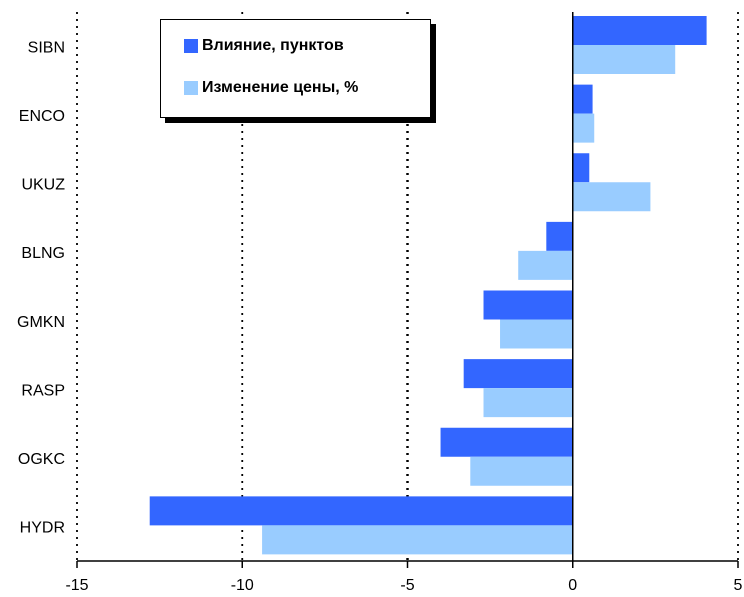 The height and width of the screenshot is (597, 744). What do you see at coordinates (41, 459) in the screenshot?
I see `category-label-ogkc: OGKC` at bounding box center [41, 459].